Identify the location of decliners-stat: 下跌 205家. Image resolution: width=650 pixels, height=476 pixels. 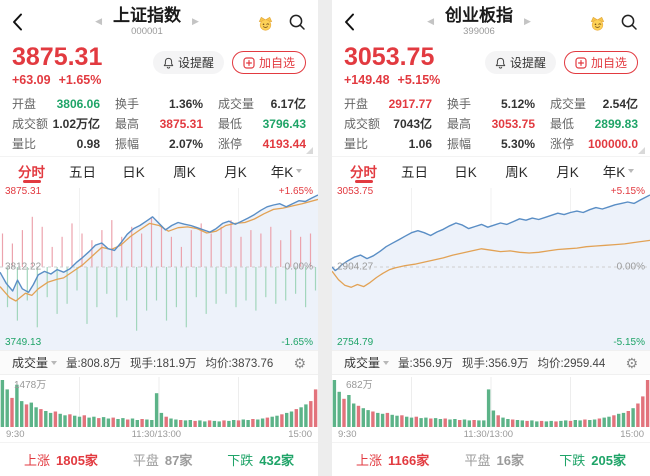
(592, 459).